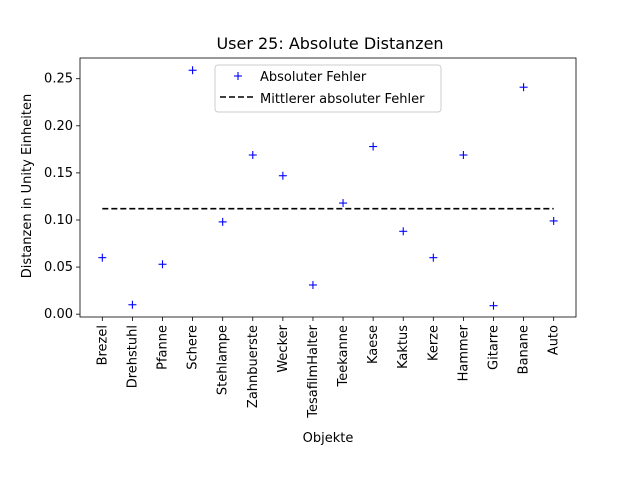 Image resolution: width=640 pixels, height=484 pixels. I want to click on legend-plus-marker, so click(238, 76).